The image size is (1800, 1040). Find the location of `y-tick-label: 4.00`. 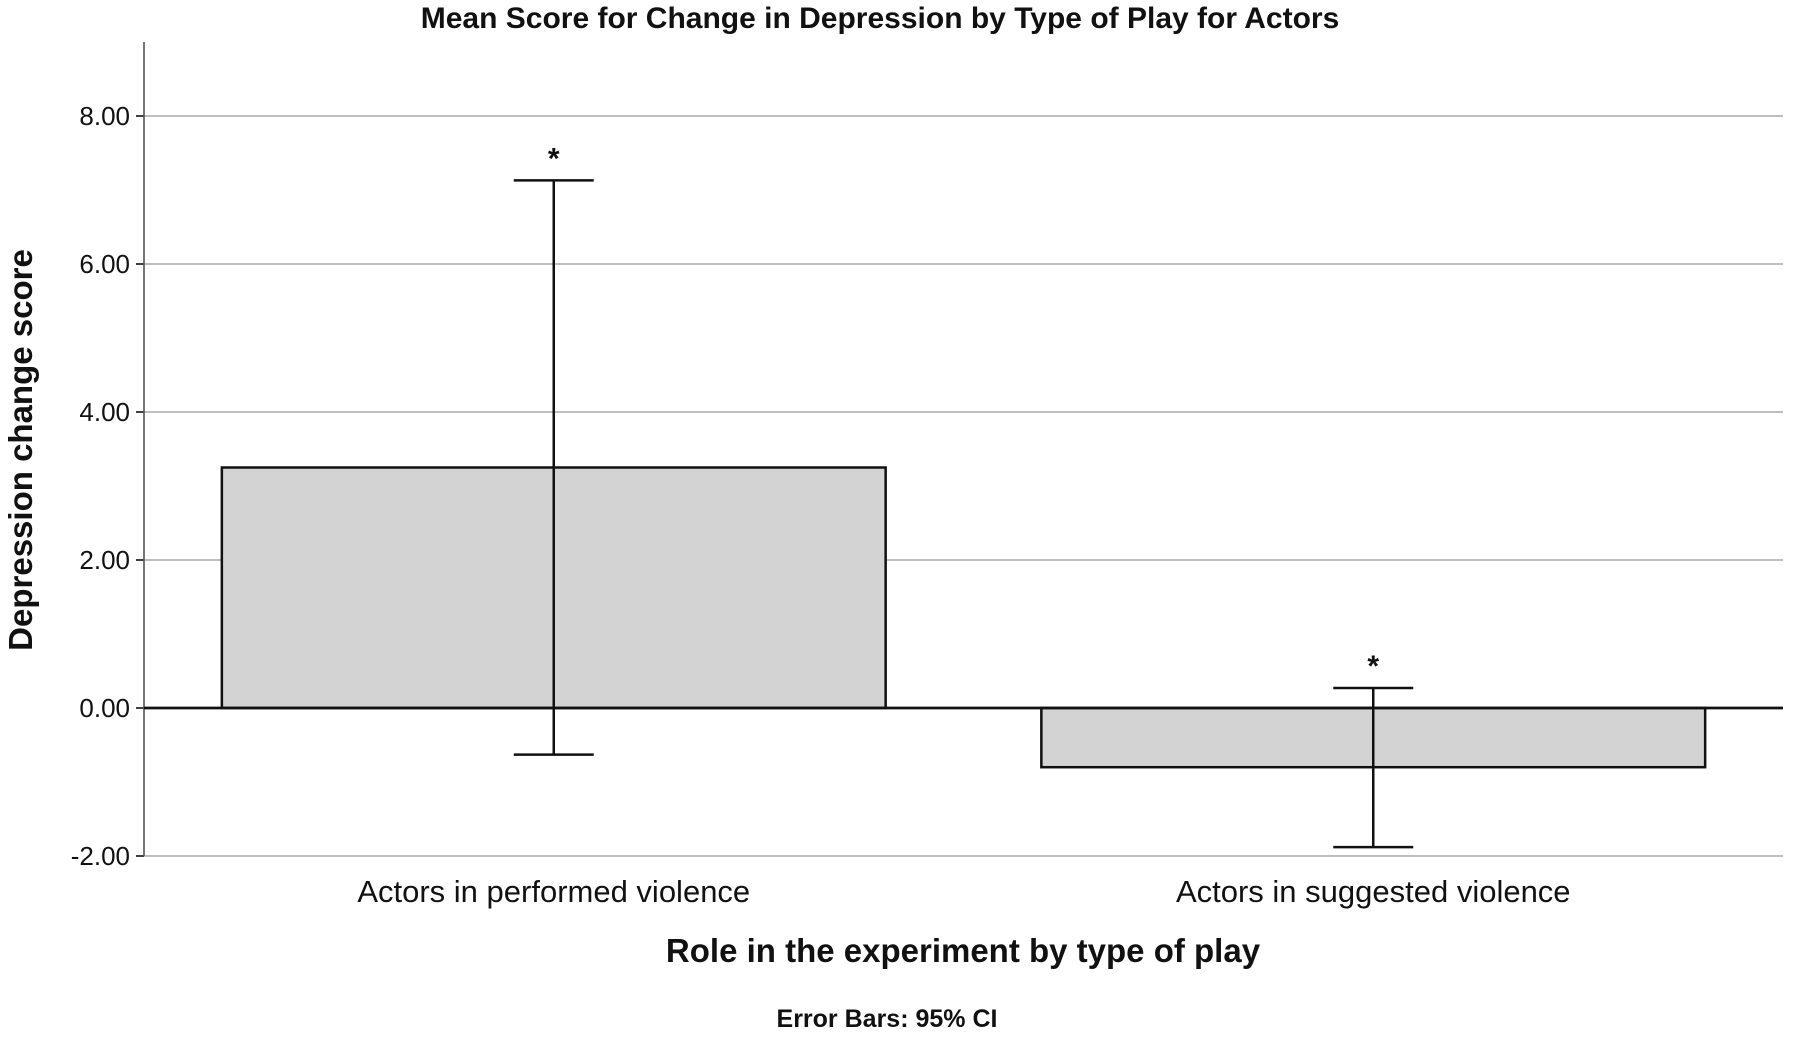

y-tick-label: 4.00 is located at coordinates (104, 412).